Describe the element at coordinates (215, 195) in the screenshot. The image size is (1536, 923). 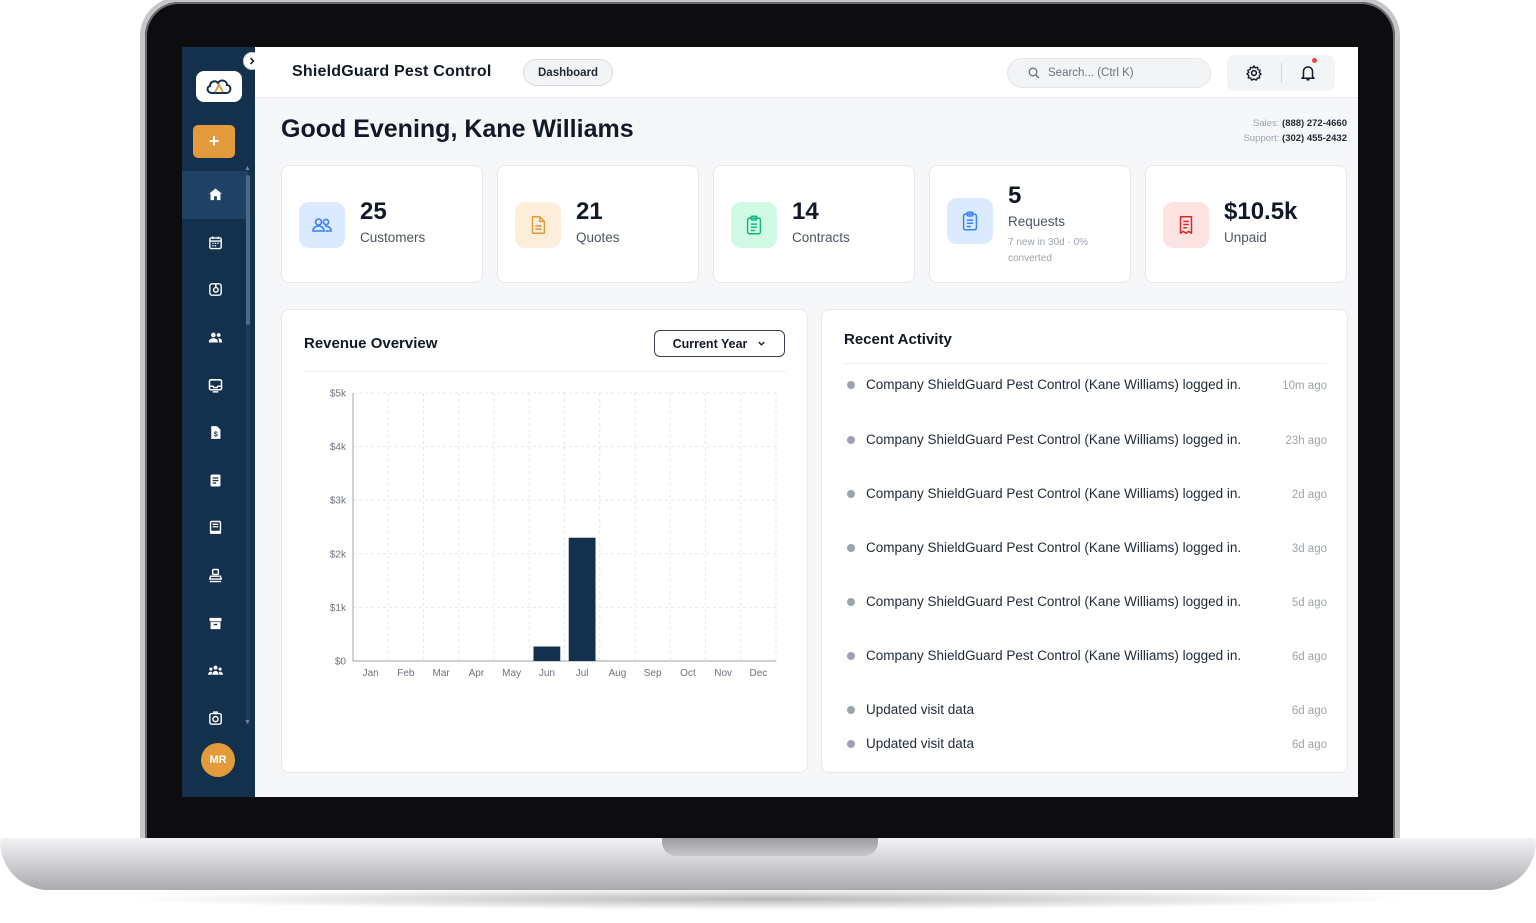
I see `sidebar-item-home` at that location.